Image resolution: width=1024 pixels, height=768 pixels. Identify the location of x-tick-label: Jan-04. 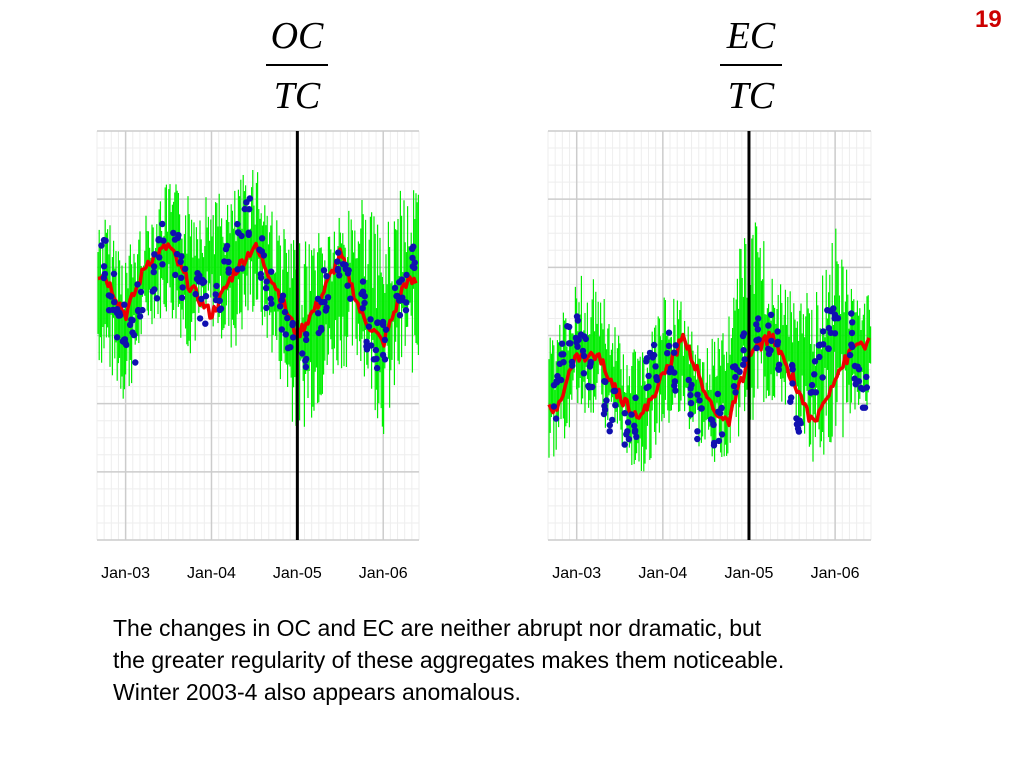
(662, 573).